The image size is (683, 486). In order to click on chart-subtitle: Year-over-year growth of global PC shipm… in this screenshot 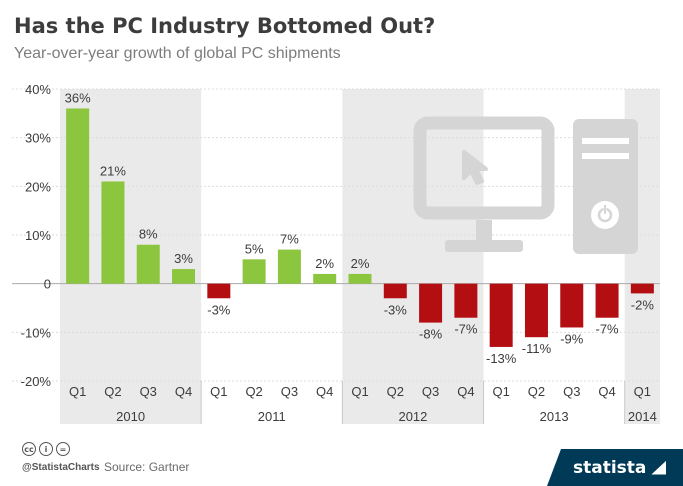, I will do `click(177, 53)`.